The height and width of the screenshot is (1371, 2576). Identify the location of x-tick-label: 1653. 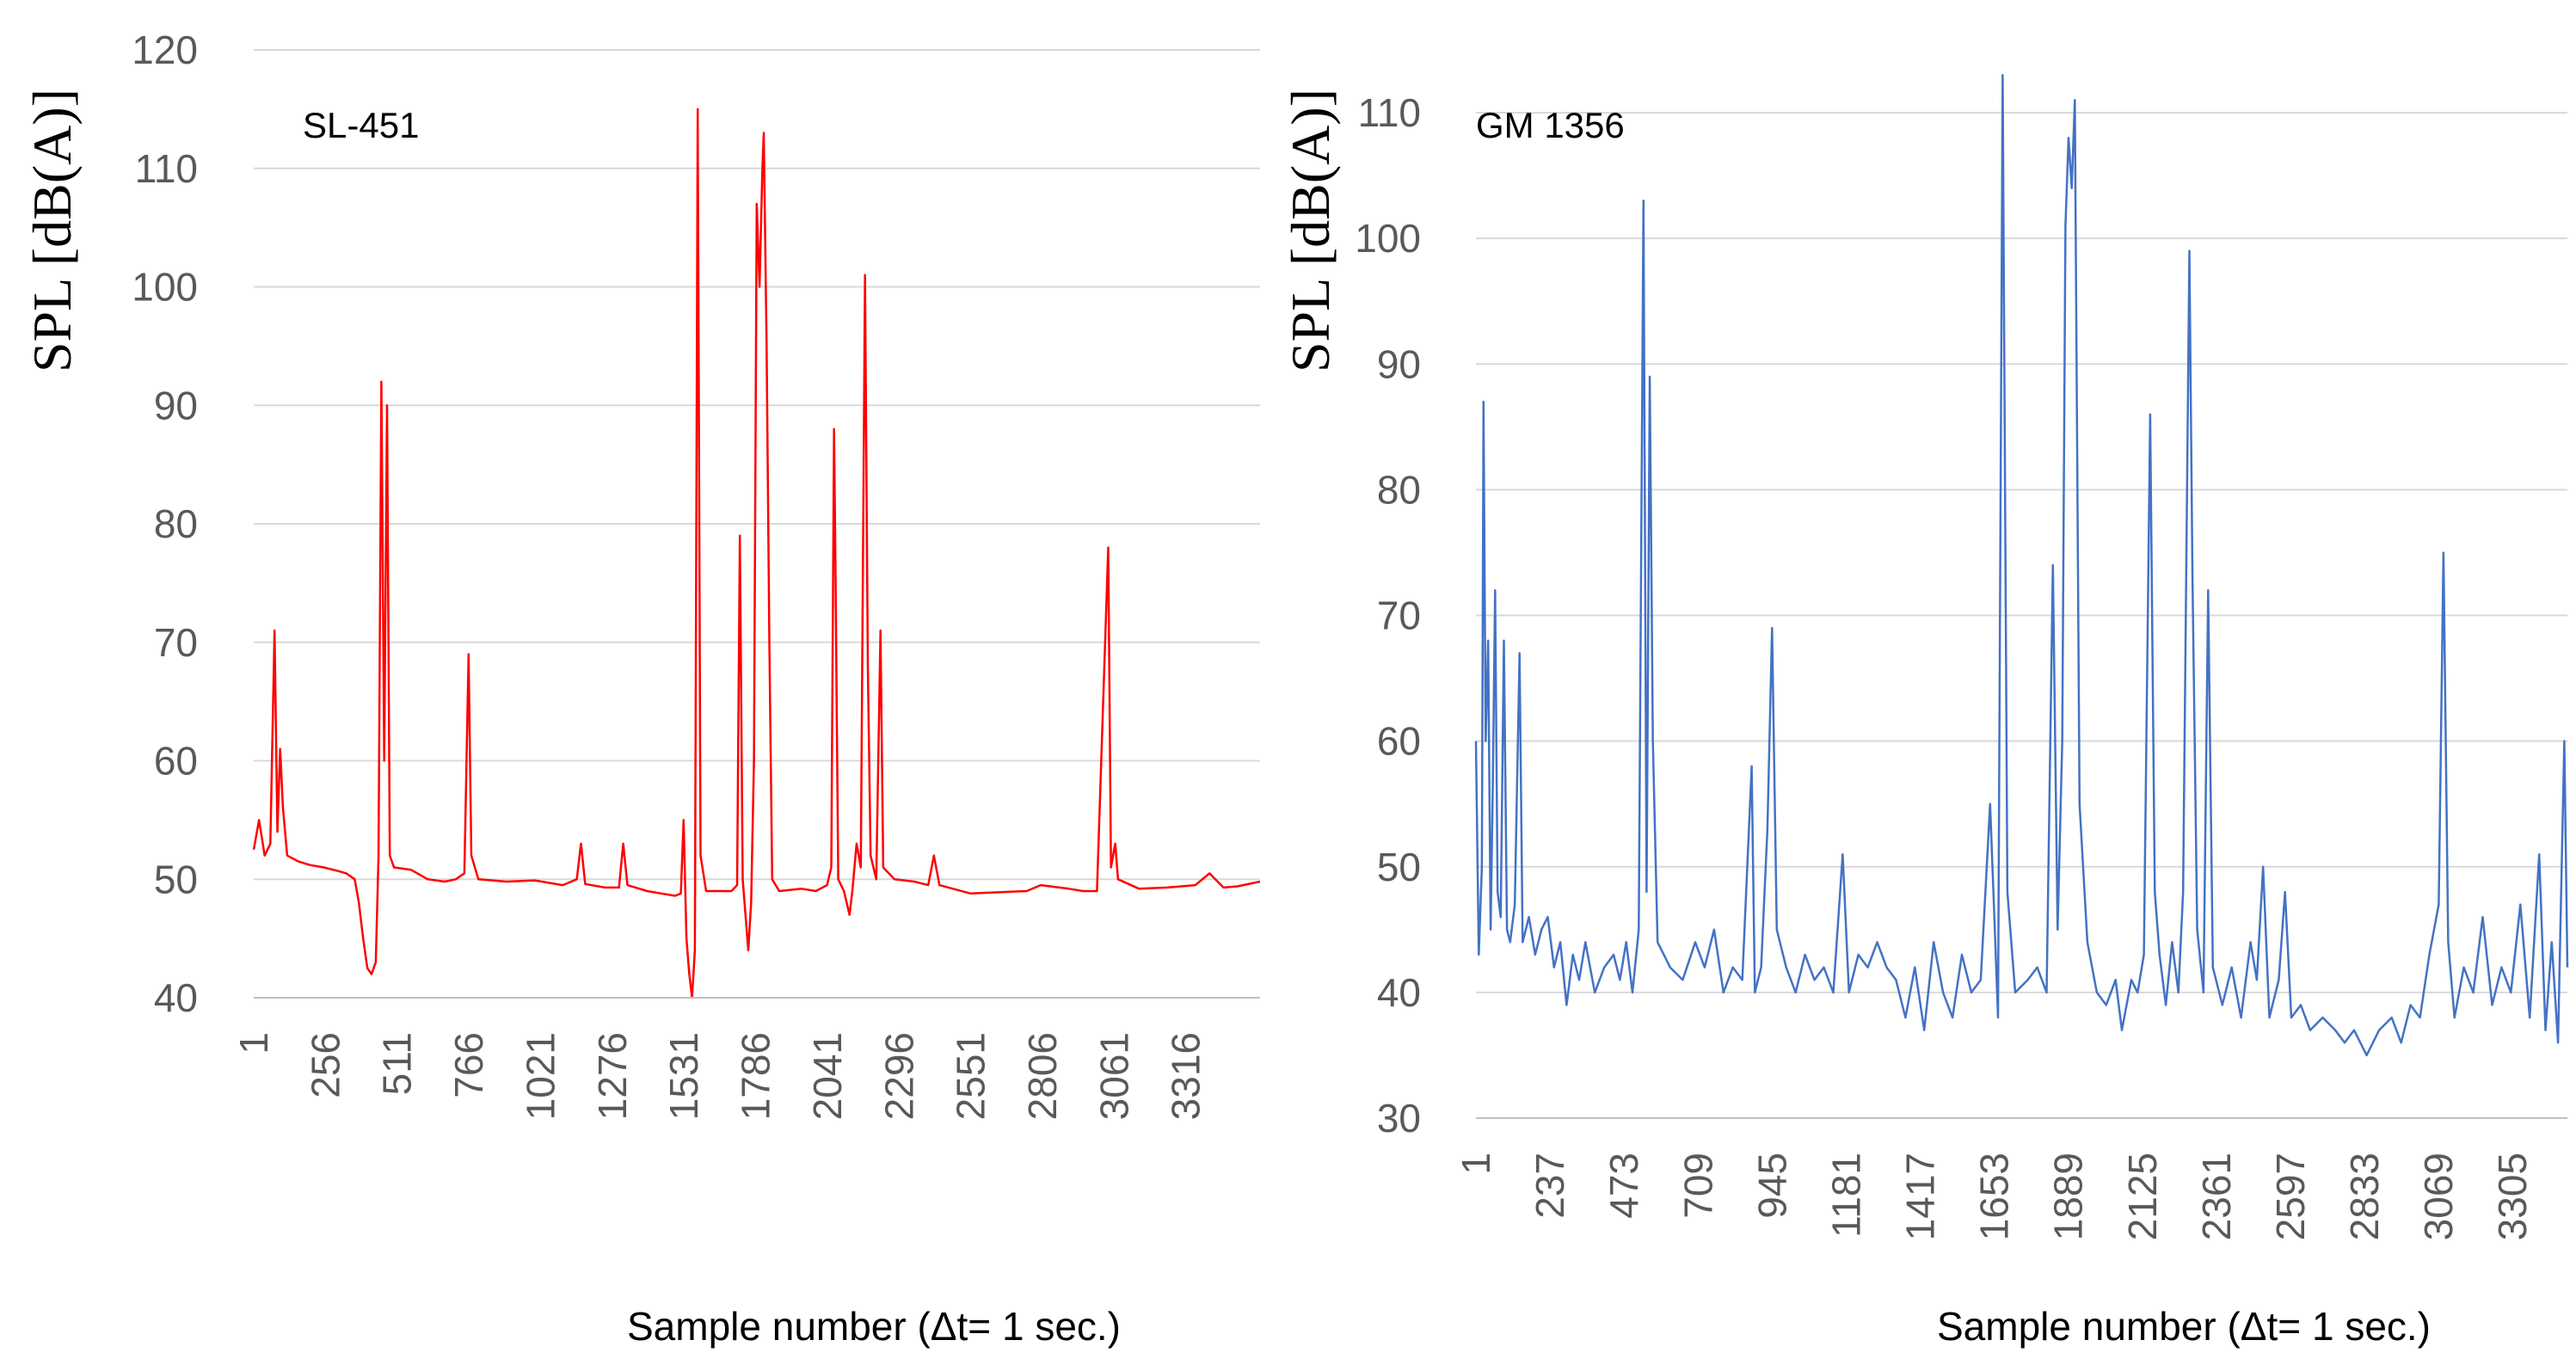
(1994, 1196).